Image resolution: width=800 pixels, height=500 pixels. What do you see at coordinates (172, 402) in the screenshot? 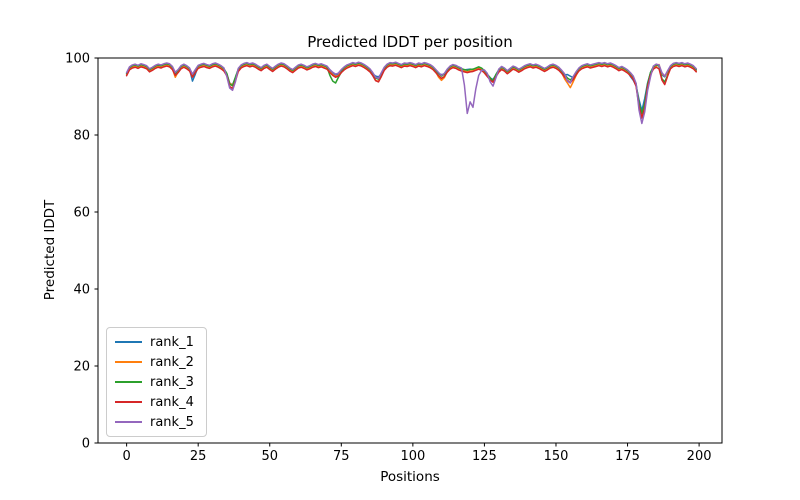
I see `legend-label: rank_4` at bounding box center [172, 402].